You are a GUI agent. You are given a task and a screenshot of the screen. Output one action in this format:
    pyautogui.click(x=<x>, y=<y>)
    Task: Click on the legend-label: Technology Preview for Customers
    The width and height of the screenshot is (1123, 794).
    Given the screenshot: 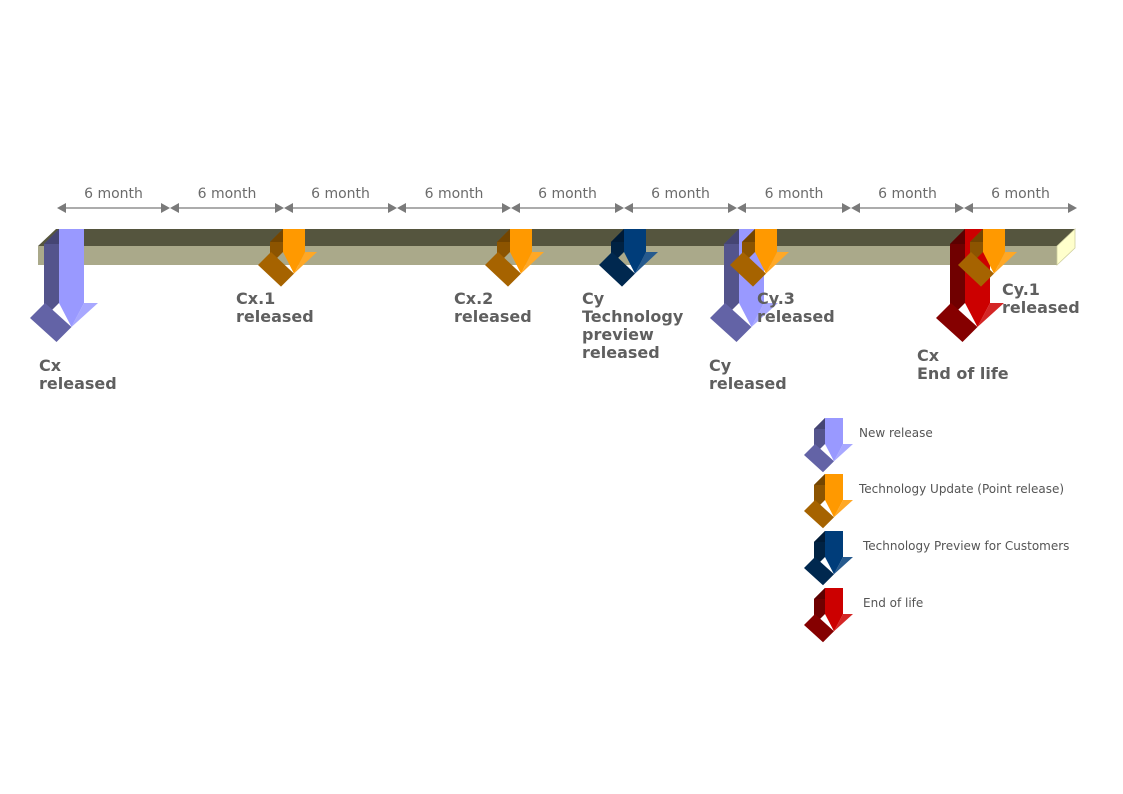 What is the action you would take?
    pyautogui.click(x=966, y=546)
    